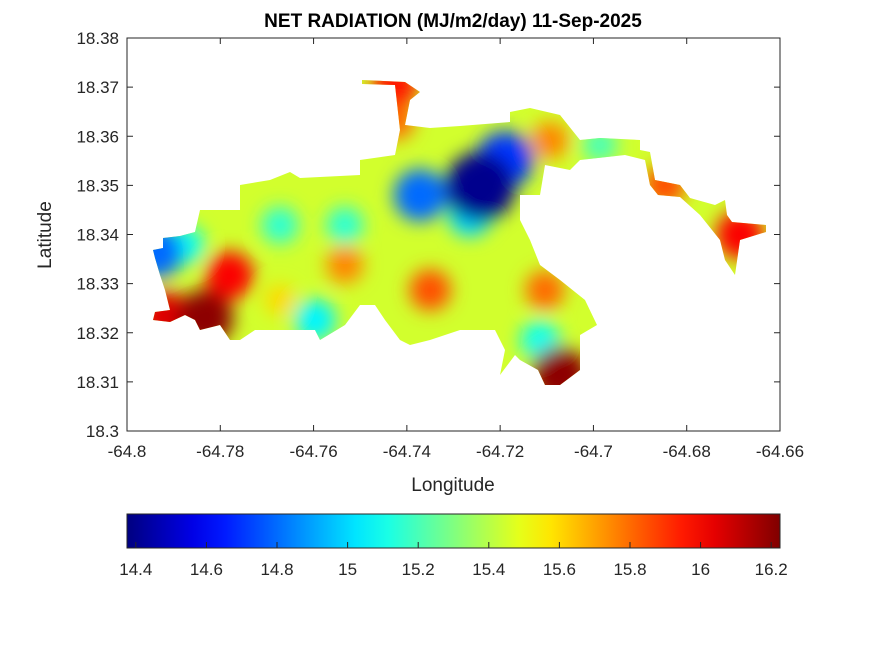 The height and width of the screenshot is (656, 875). Describe the element at coordinates (206, 569) in the screenshot. I see `colorbar-tick-label: 14.6` at that location.